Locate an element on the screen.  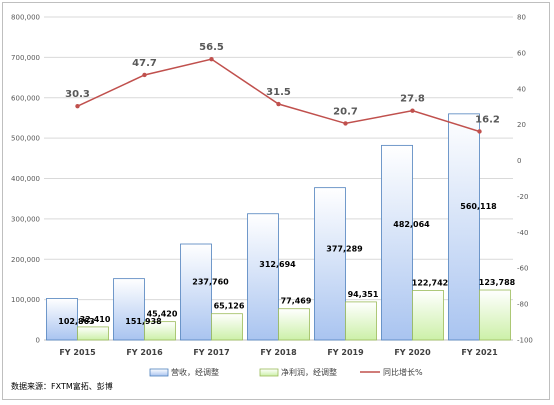
data-label-growth: 31.5 is located at coordinates (278, 92).